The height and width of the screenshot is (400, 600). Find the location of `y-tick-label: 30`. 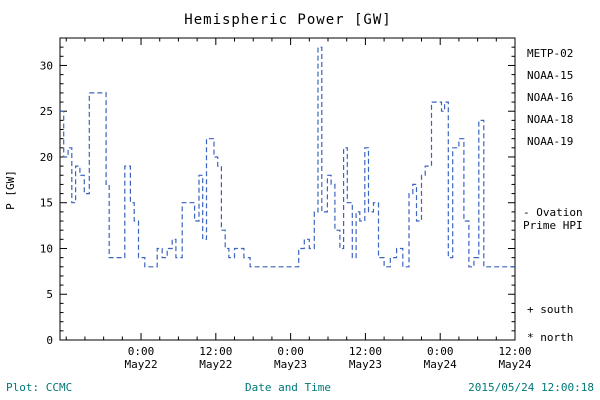

y-tick-label: 30 is located at coordinates (46, 65).